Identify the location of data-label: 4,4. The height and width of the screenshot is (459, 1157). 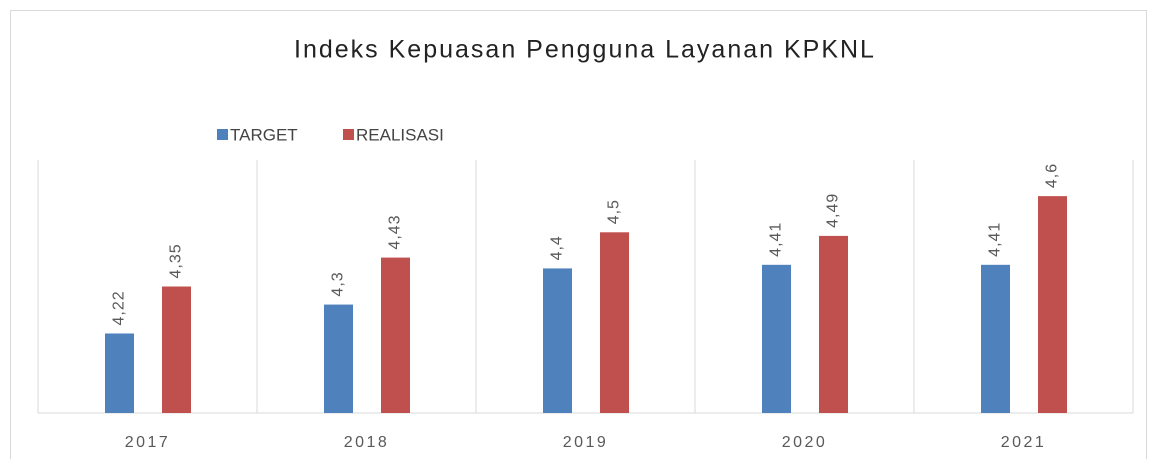
(557, 247).